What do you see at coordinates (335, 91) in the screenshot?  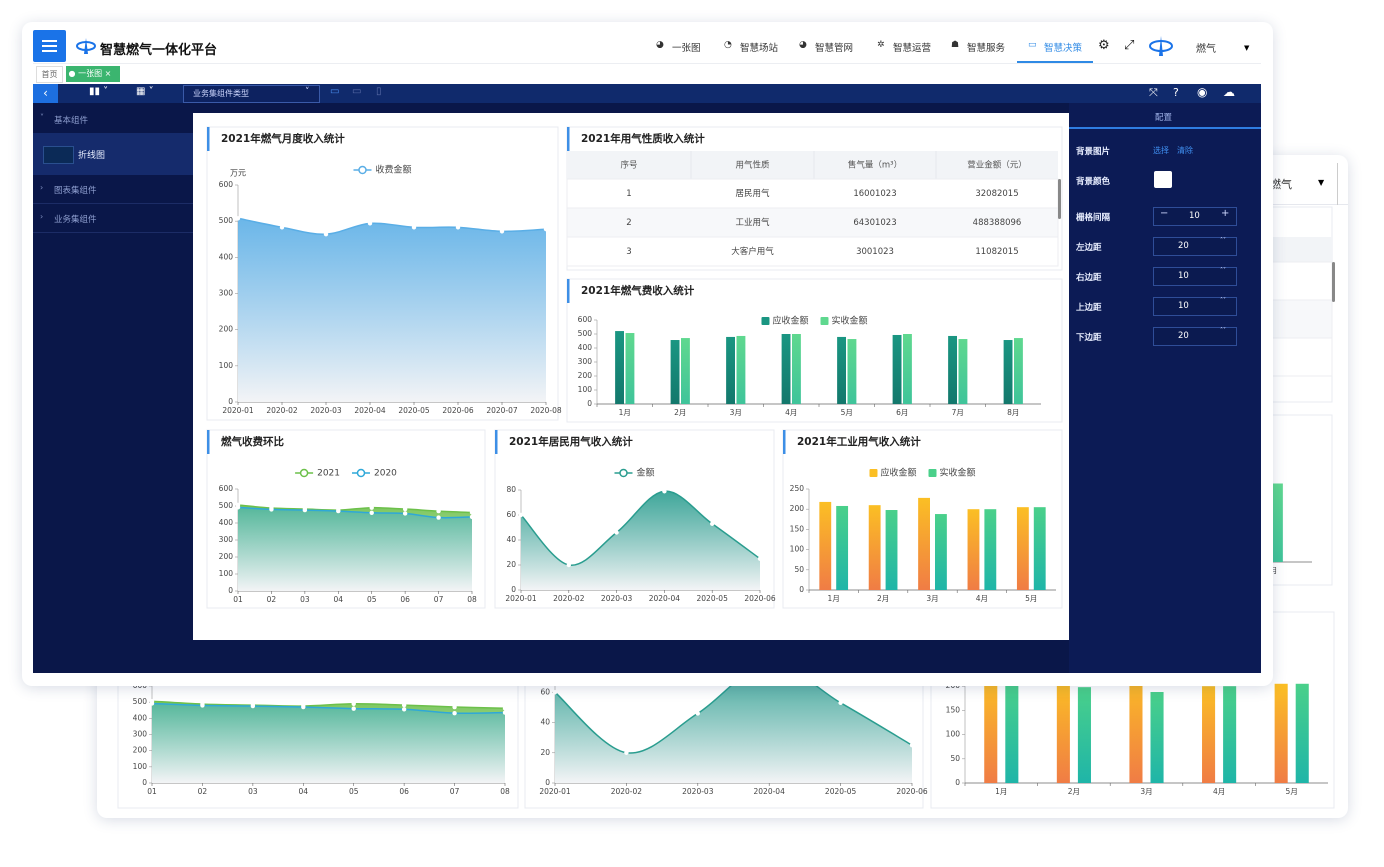 I see `device-desktop: ▭` at bounding box center [335, 91].